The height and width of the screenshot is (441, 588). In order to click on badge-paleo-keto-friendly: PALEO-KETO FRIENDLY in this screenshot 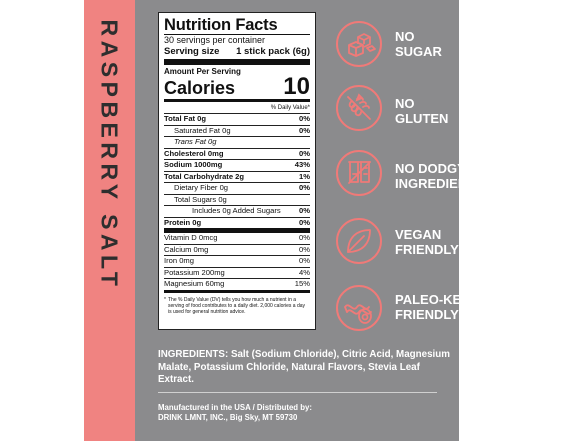, I will do `click(437, 307)`.